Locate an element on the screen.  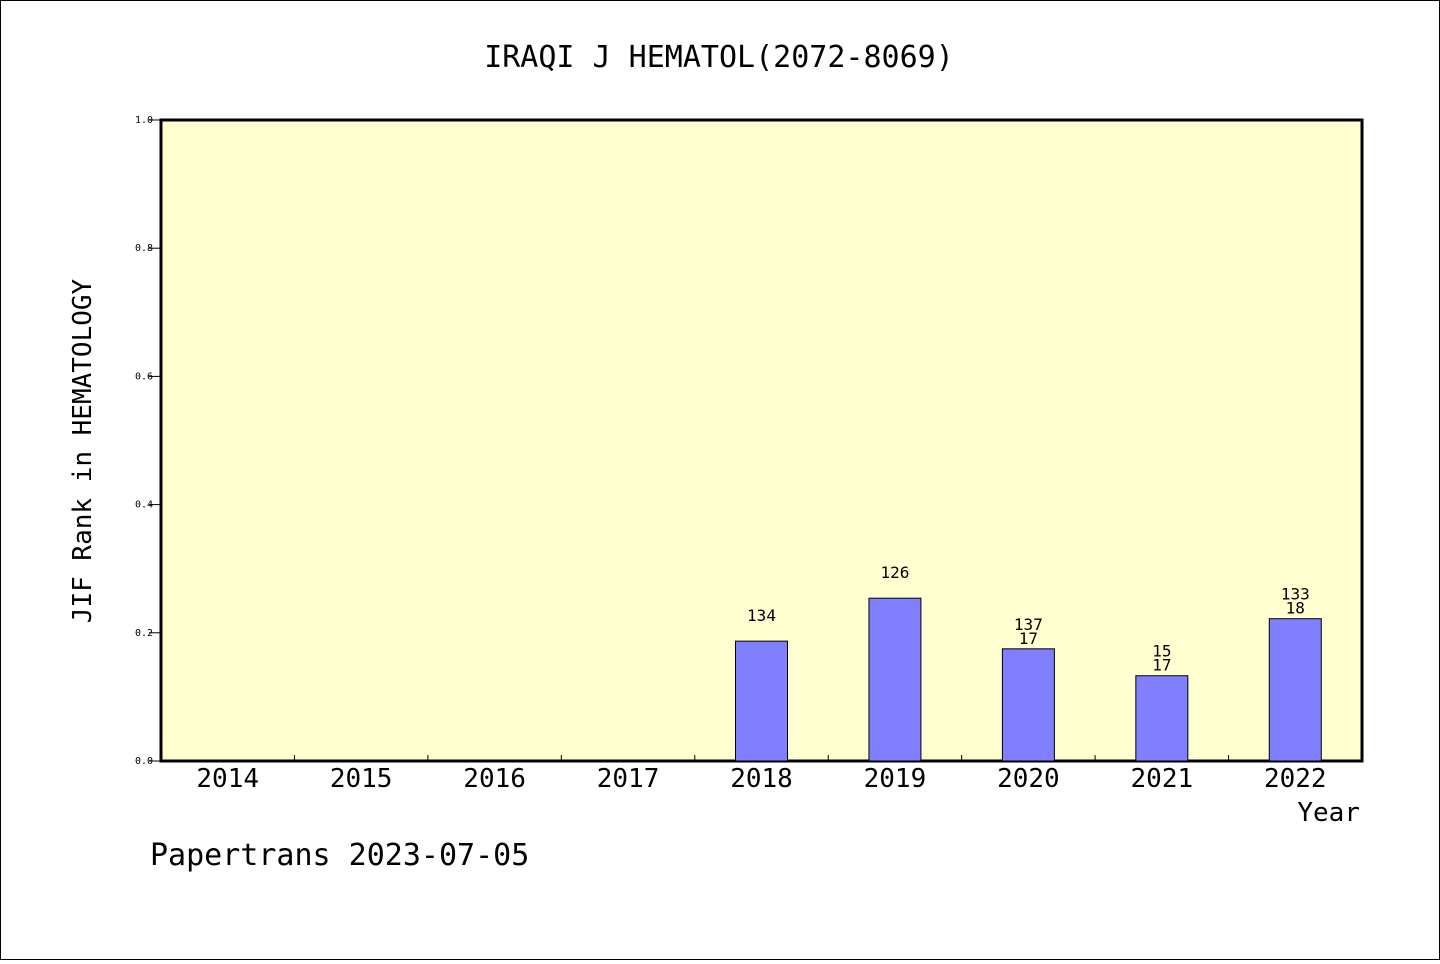
bar-label-top: 133 is located at coordinates (1295, 594).